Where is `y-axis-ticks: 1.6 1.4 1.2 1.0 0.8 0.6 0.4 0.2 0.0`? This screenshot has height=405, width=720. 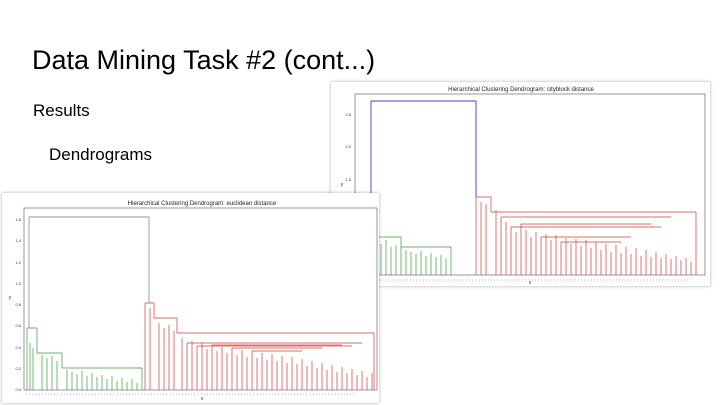 y-axis-ticks: 1.6 1.4 1.2 1.0 0.8 0.6 0.4 0.2 0.0 is located at coordinates (18, 304).